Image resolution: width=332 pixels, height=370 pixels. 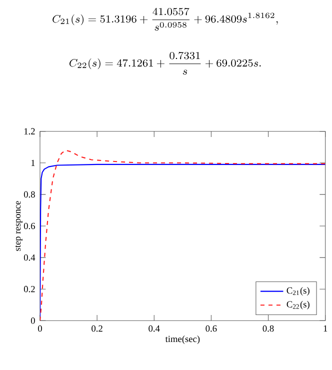 I want to click on y-tick-label: 0, so click(x=32, y=321).